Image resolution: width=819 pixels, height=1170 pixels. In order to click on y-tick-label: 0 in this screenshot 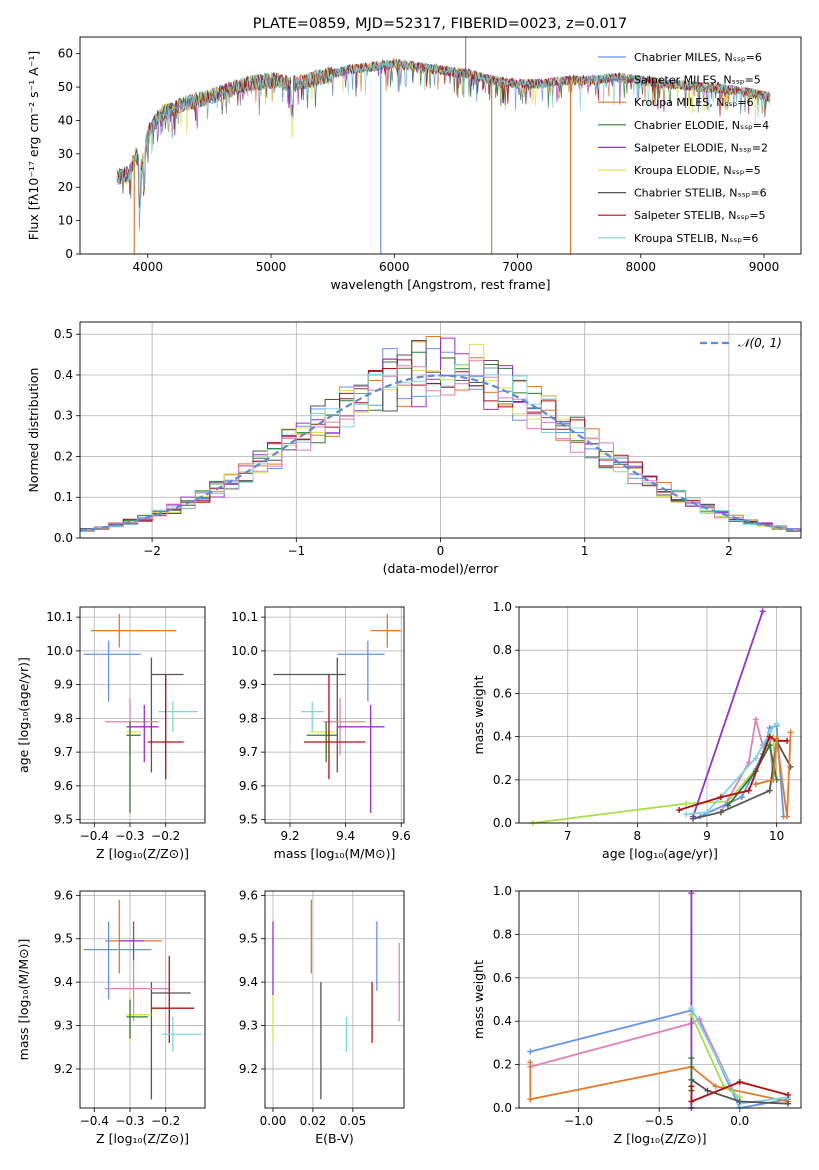, I will do `click(69, 254)`.